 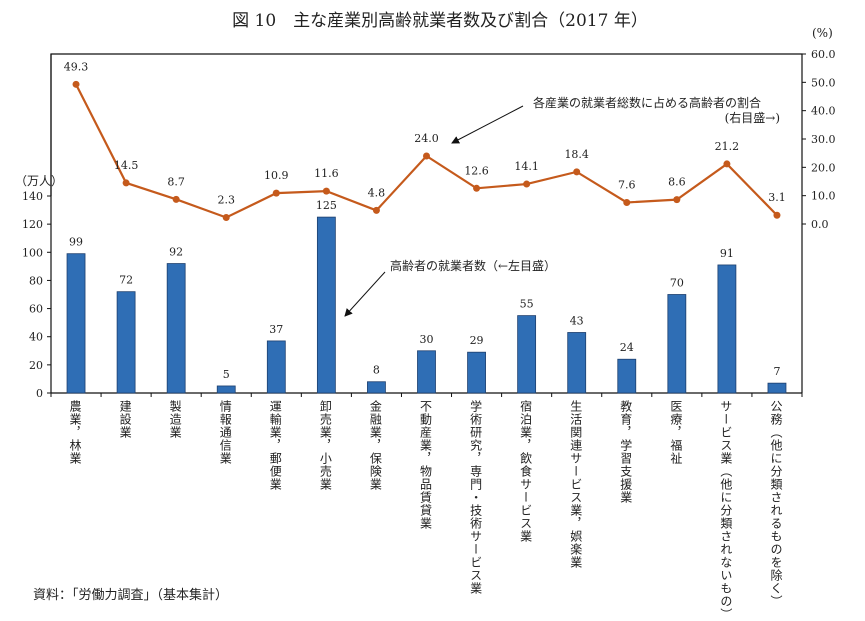 What do you see at coordinates (727, 146) in the screenshot?
I see `ratio-value-label: 21.2` at bounding box center [727, 146].